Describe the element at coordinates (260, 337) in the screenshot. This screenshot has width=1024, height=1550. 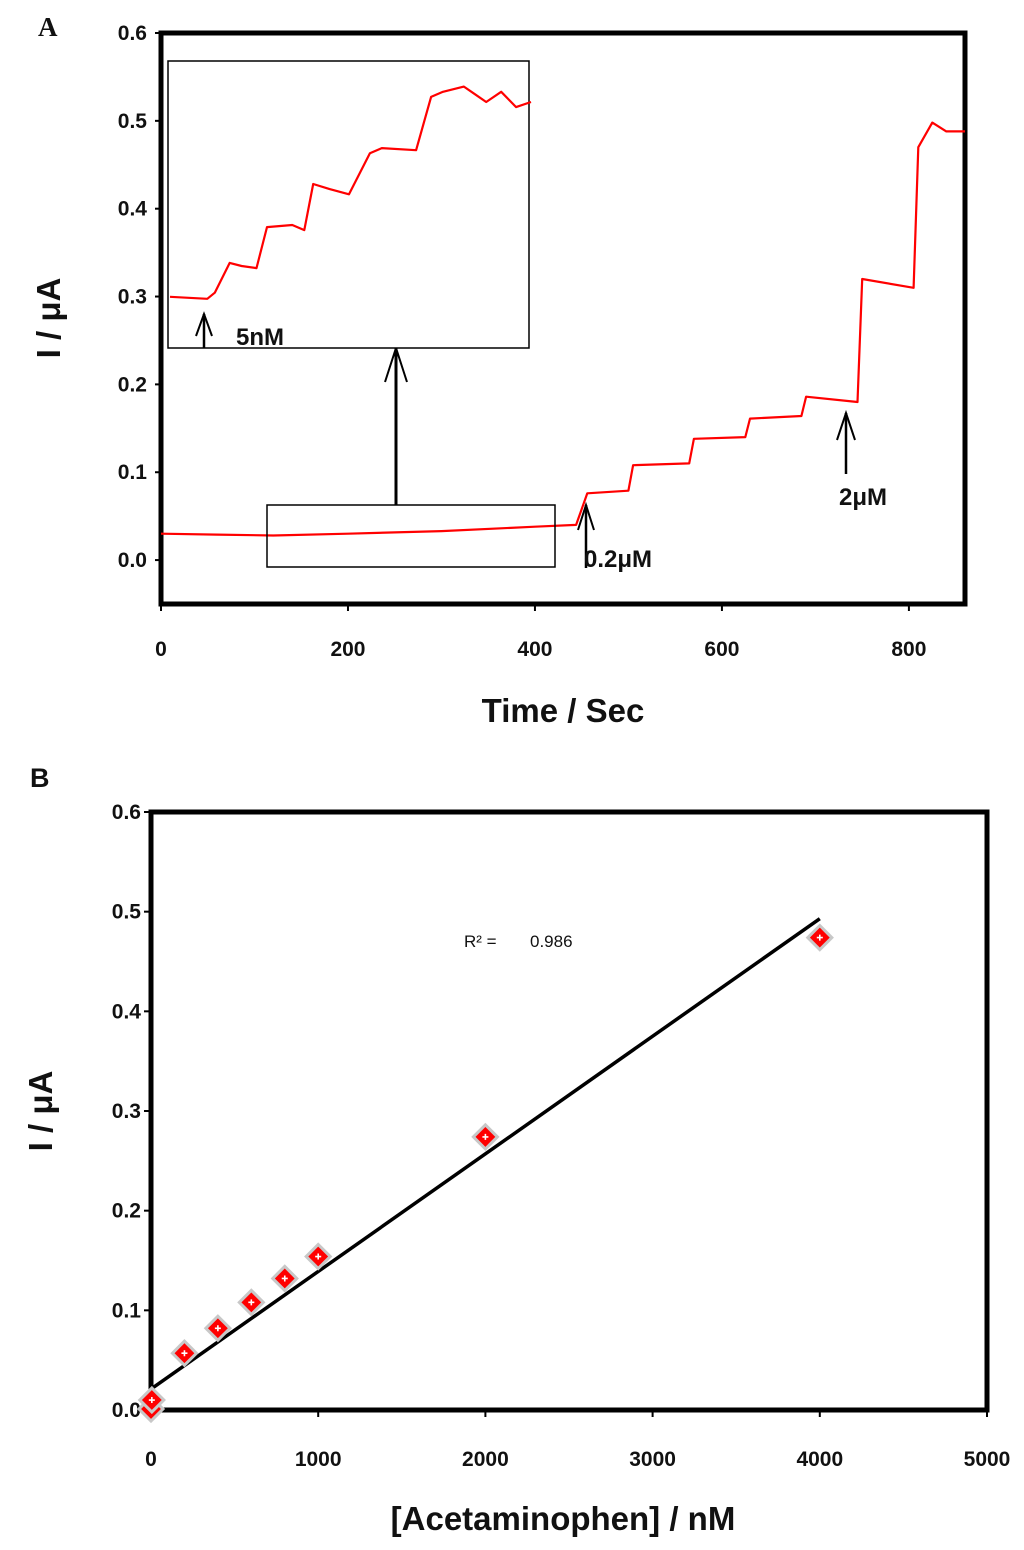
I see `annotation-5nm: 5nM` at that location.